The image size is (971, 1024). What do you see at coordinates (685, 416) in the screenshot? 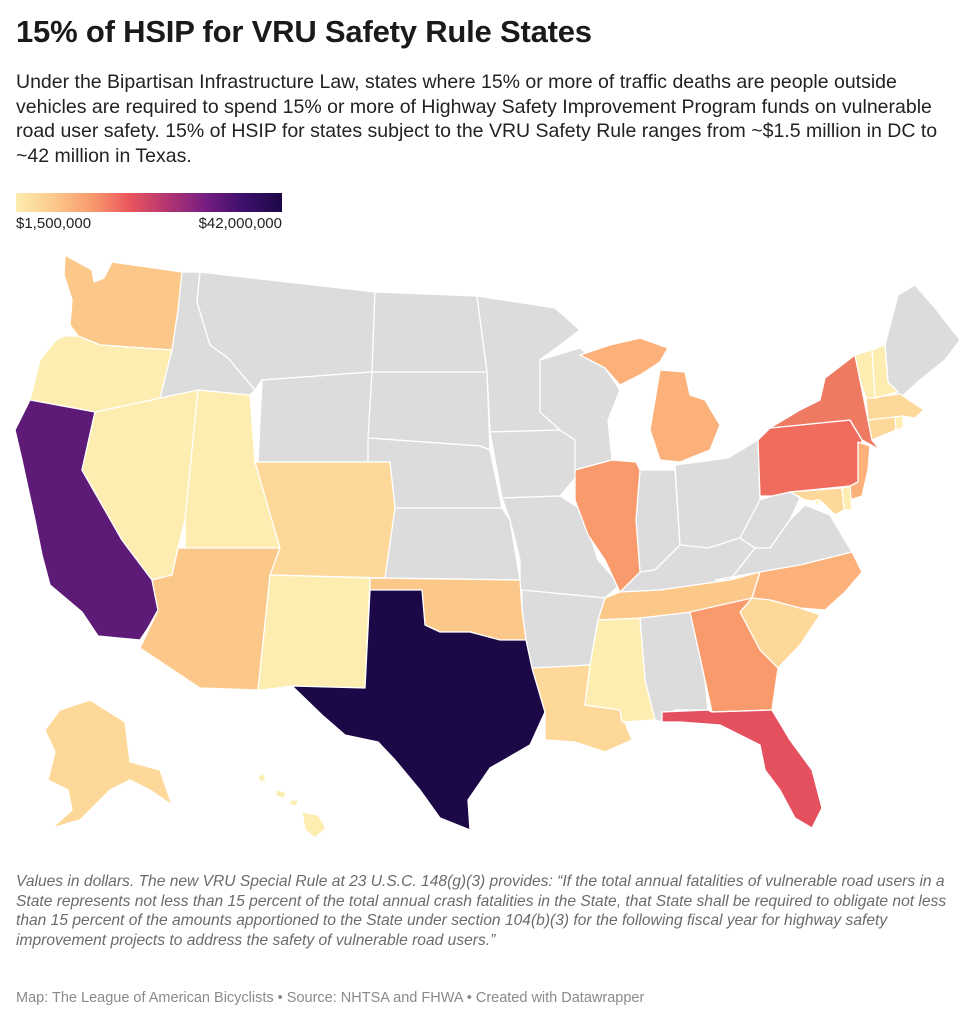
I see `state-michigan-lower` at bounding box center [685, 416].